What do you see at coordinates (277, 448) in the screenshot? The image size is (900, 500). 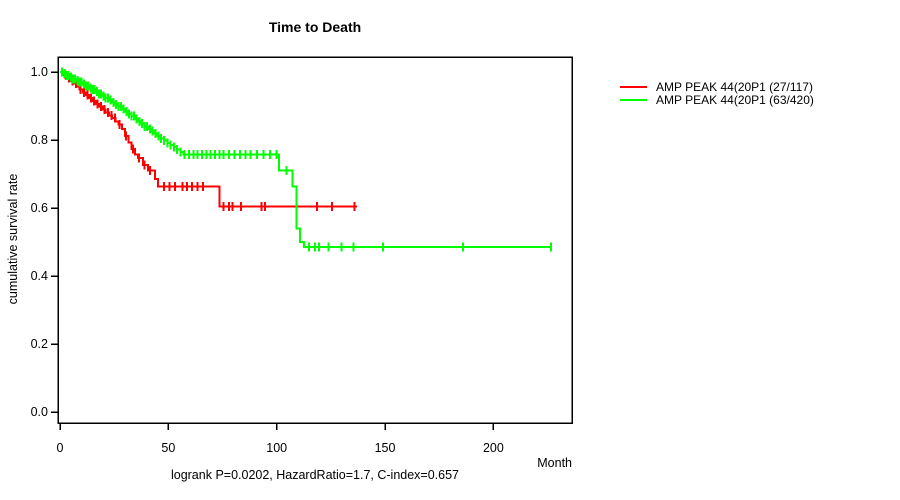 I see `x-tick-label: 100` at bounding box center [277, 448].